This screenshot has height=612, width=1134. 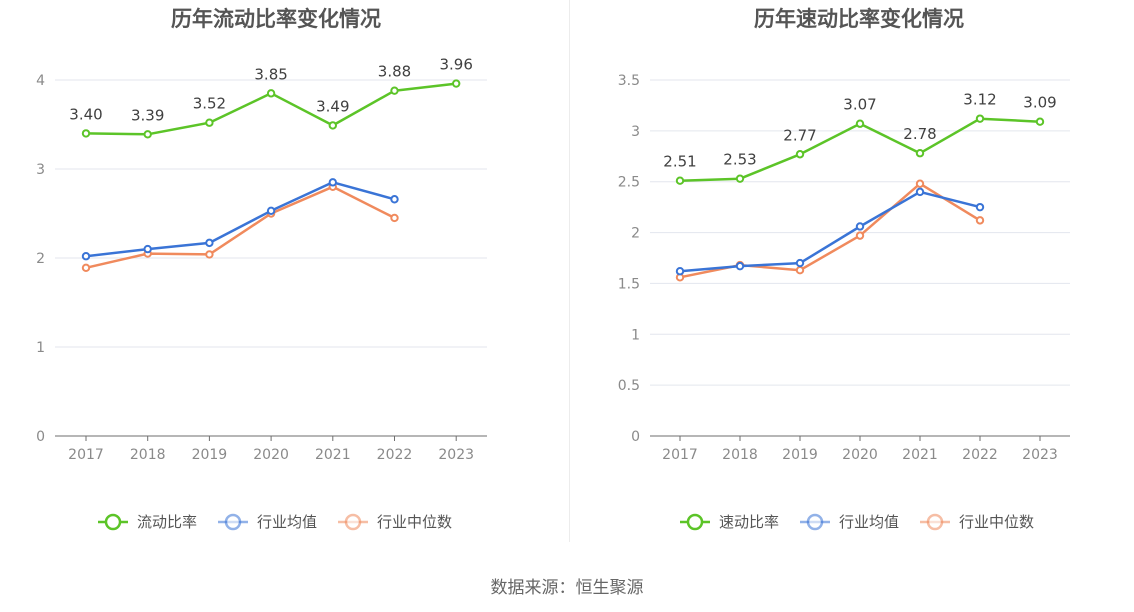 What do you see at coordinates (629, 284) in the screenshot?
I see `y-tick-label: 1.5` at bounding box center [629, 284].